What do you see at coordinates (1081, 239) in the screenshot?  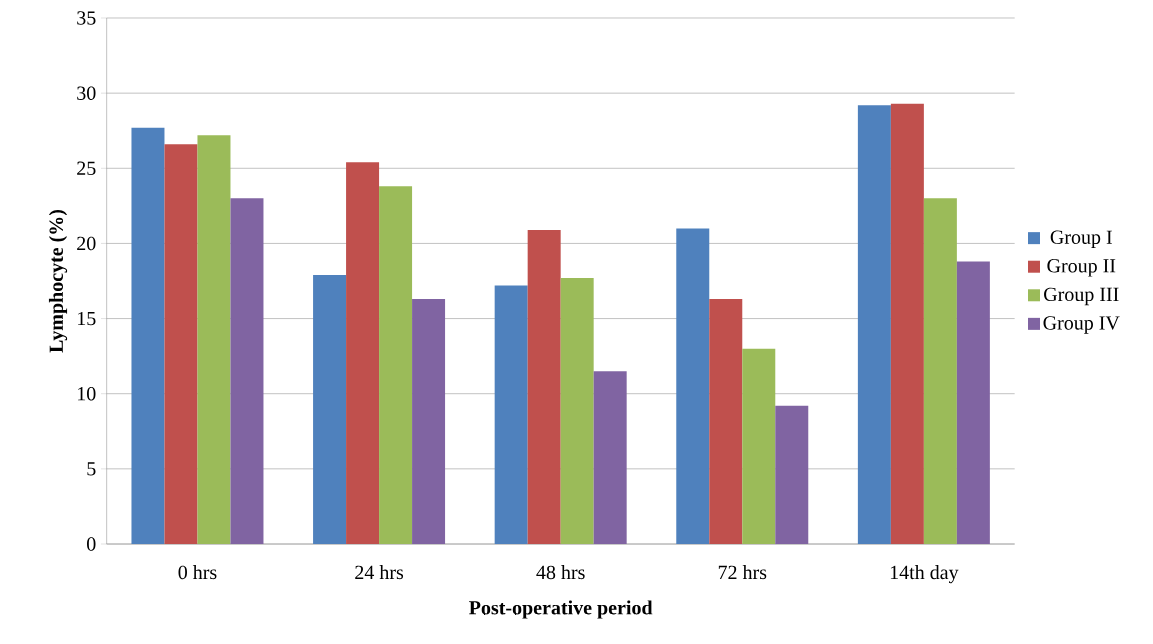 I see `legend-label: Group I` at bounding box center [1081, 239].